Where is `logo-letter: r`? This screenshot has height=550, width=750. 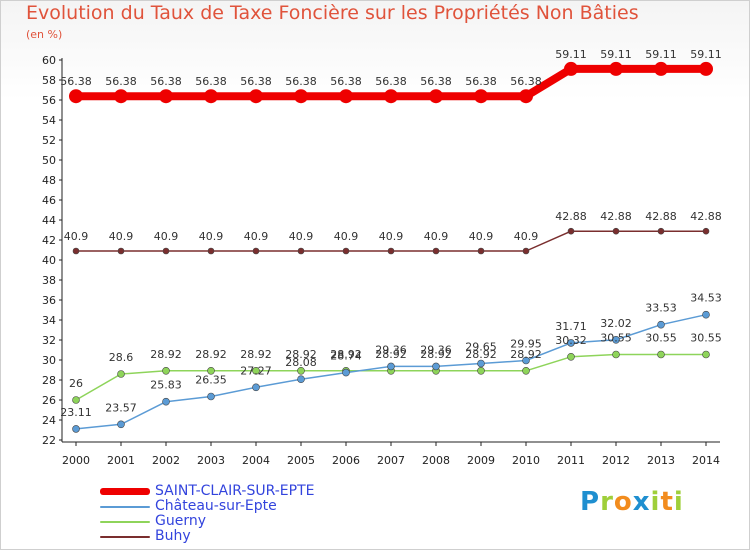
logo-letter: r is located at coordinates (607, 502).